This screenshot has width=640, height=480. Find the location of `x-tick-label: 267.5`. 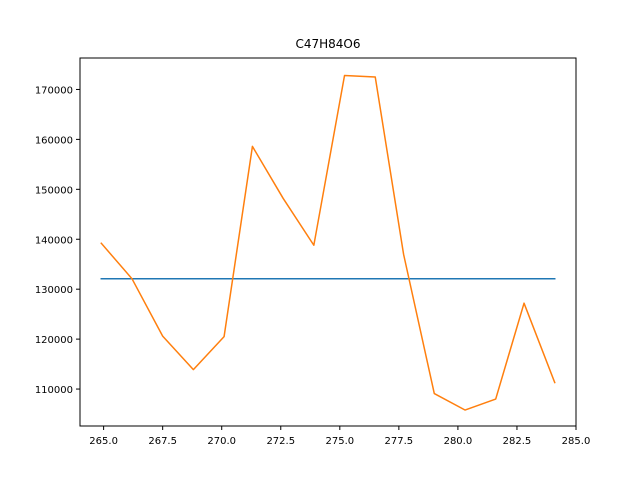

x-tick-label: 267.5 is located at coordinates (162, 441).